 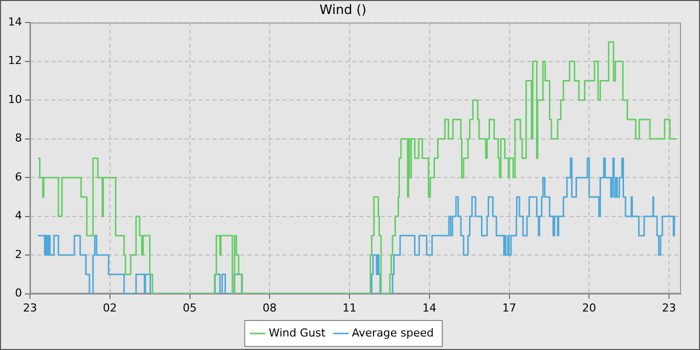 What do you see at coordinates (297, 333) in the screenshot?
I see `legend-label: Wind Gust` at bounding box center [297, 333].